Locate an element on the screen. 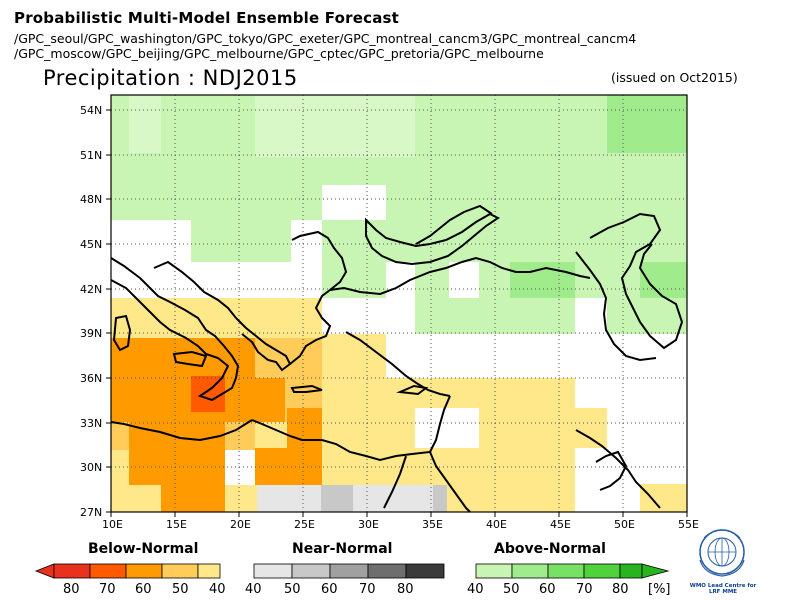 This screenshot has width=800, height=600. legend-near-label: 70 is located at coordinates (367, 589).